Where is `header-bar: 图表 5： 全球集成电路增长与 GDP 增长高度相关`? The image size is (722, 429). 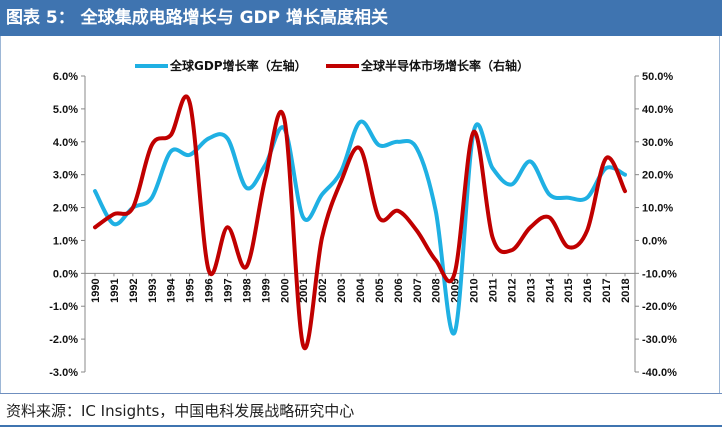
header-bar: 图表 5： 全球集成电路增长与 GDP 增长高度相关 is located at coordinates (361, 18).